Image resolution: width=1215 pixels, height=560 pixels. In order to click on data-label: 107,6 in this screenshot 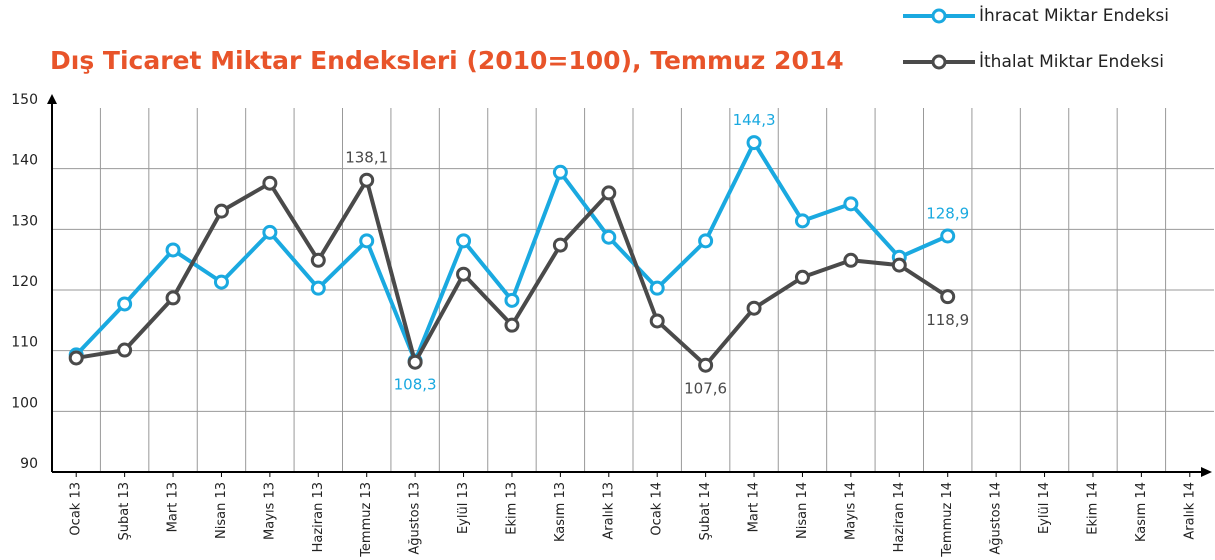, I will do `click(705, 389)`.